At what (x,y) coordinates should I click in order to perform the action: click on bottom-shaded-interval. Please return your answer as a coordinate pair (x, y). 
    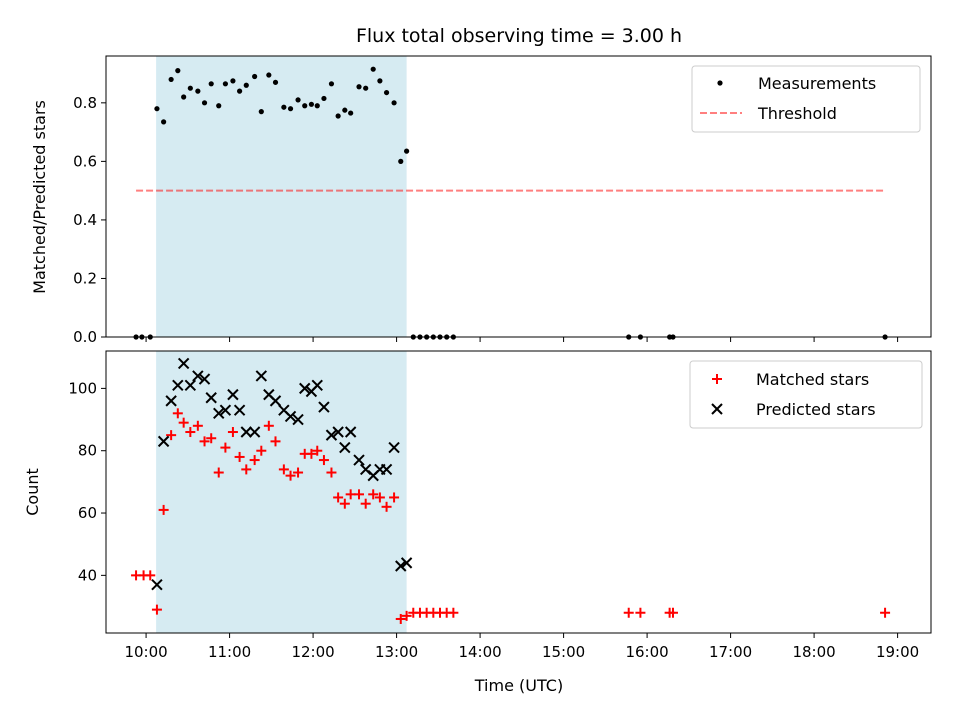
    Looking at the image, I should click on (281, 492).